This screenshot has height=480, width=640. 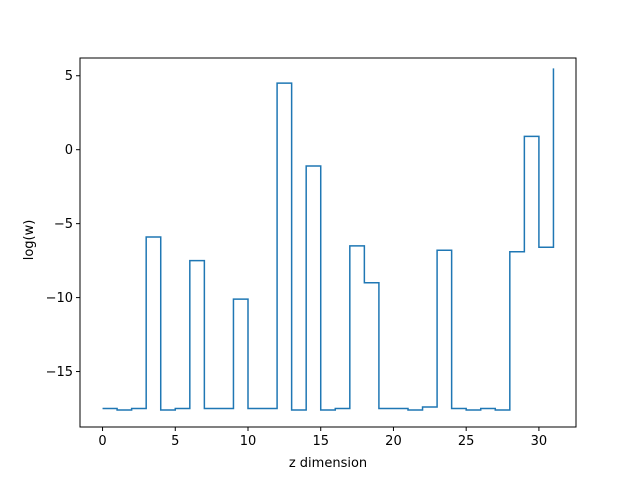 What do you see at coordinates (328, 463) in the screenshot?
I see `x-axis-label: z dimension` at bounding box center [328, 463].